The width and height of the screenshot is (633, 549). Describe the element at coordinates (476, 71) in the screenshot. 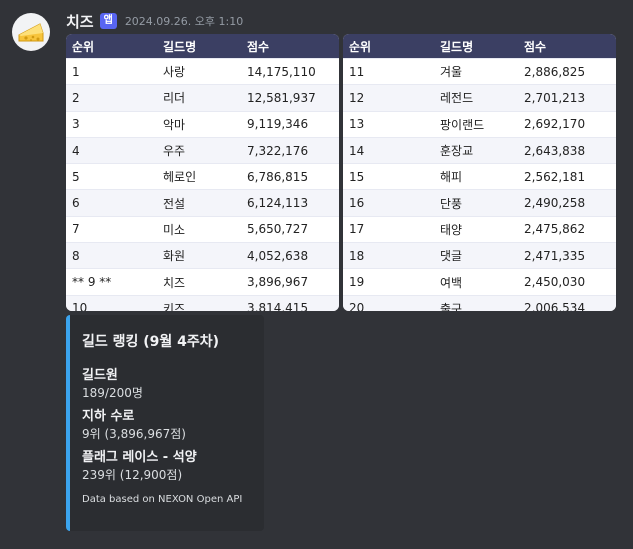

I see `guild-name-cell: 겨울` at that location.